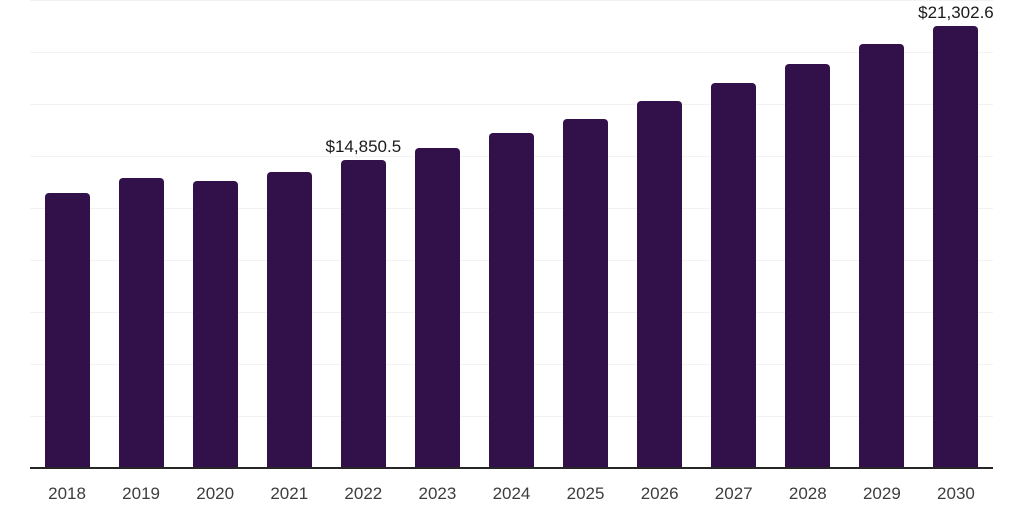  What do you see at coordinates (807, 493) in the screenshot?
I see `x-tick-label-2028: 2028` at bounding box center [807, 493].